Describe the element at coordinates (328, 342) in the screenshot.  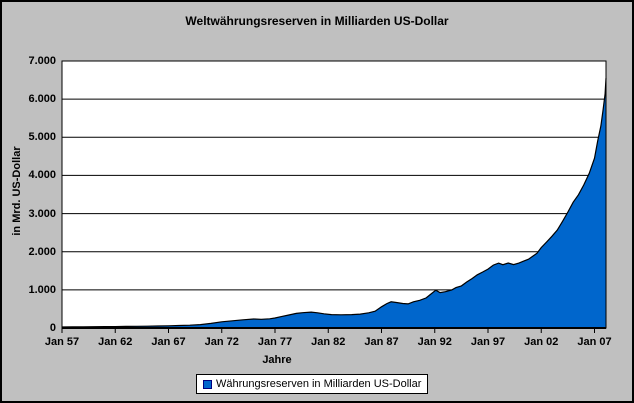
I see `x-tick-label: Jan 82` at that location.